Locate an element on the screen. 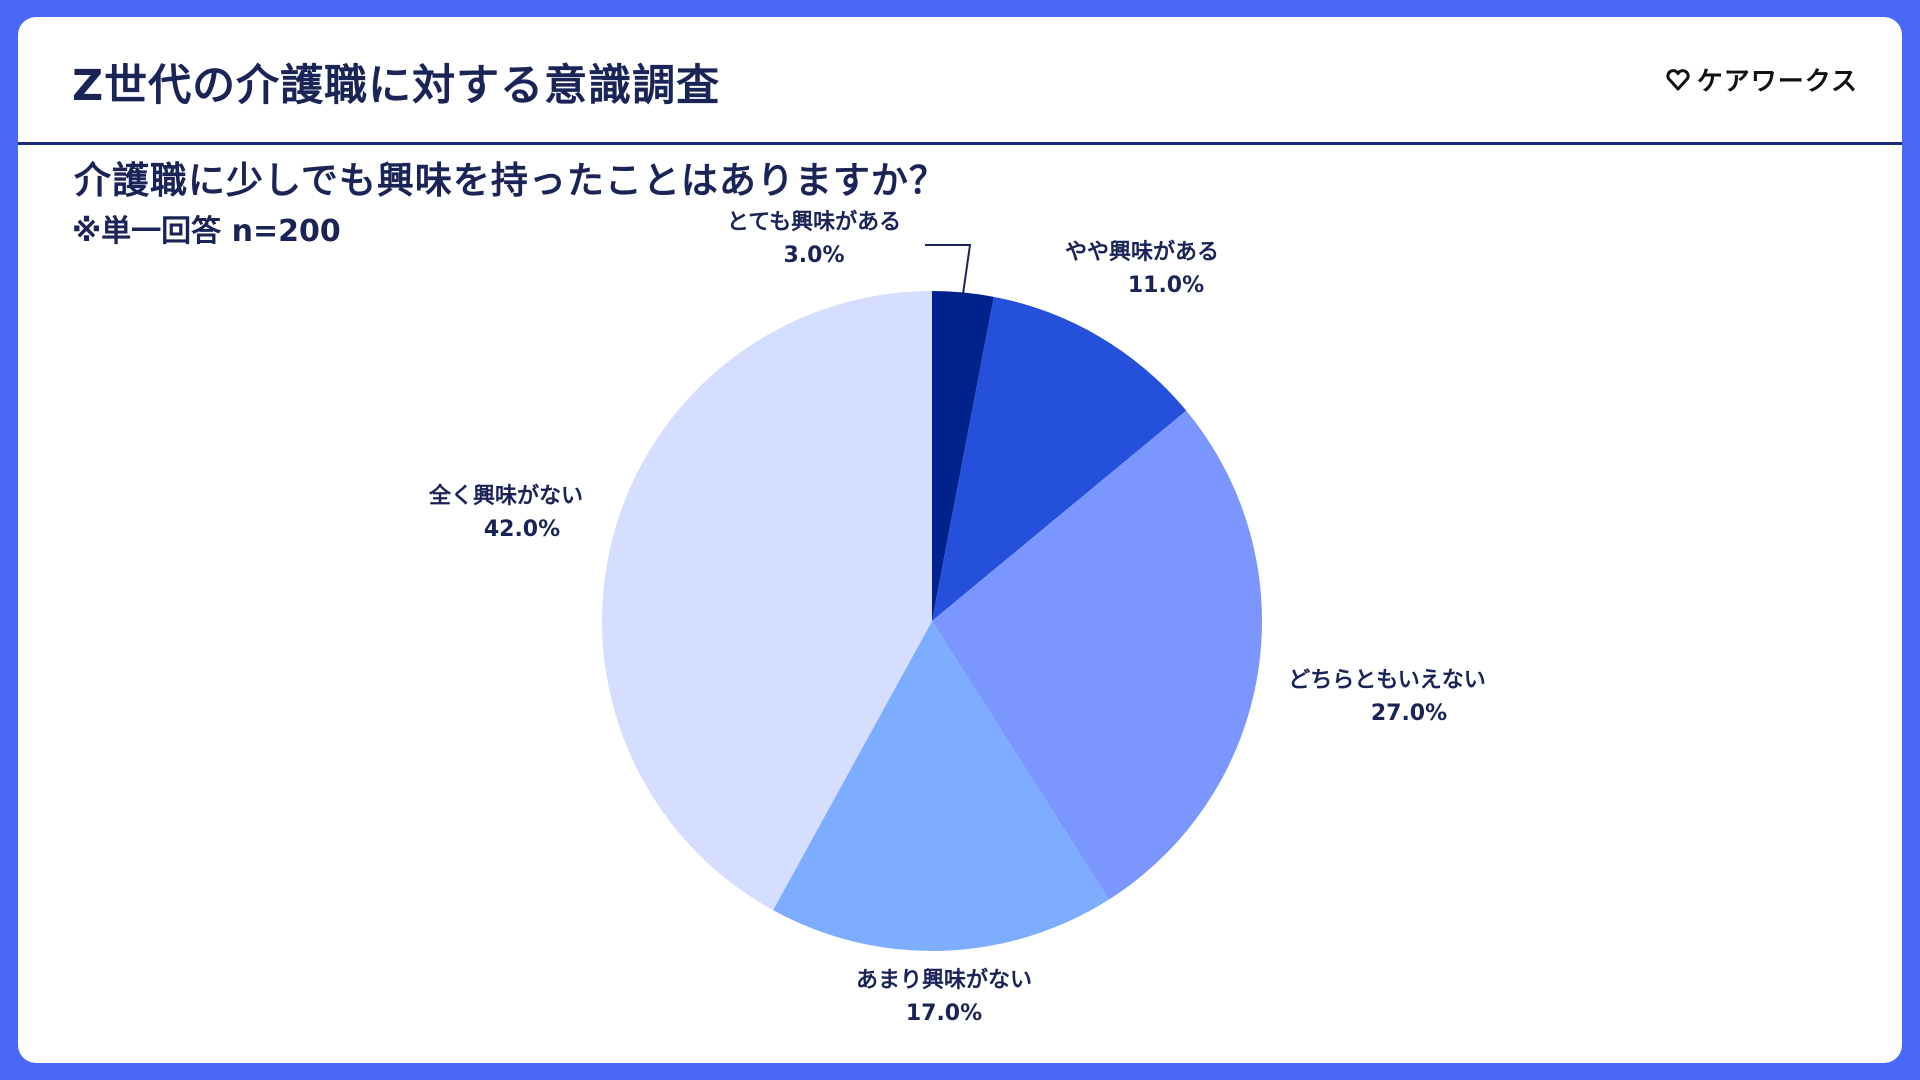  slice-value-2: 11.0% is located at coordinates (1166, 285).